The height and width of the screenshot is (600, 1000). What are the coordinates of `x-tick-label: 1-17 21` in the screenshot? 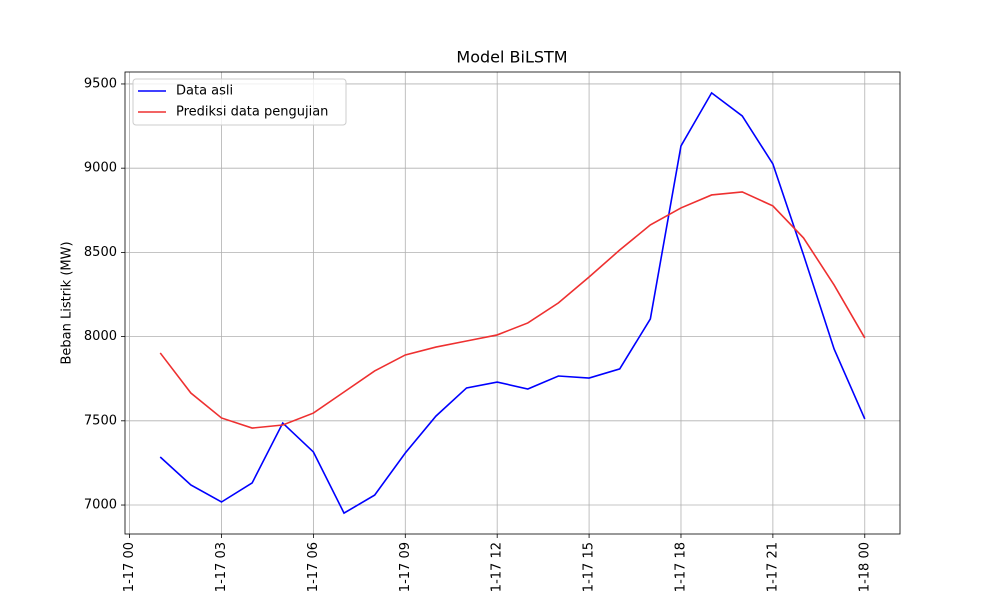 It's located at (772, 567).